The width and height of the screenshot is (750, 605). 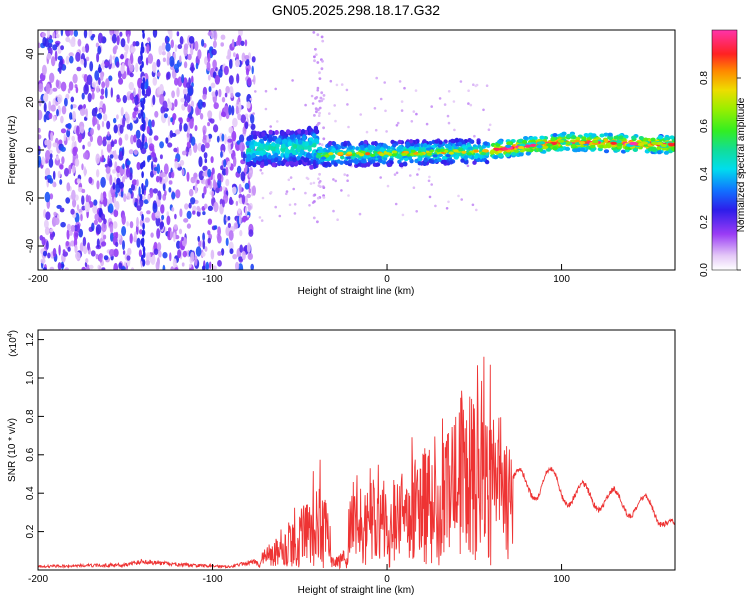 What do you see at coordinates (30, 102) in the screenshot?
I see `spectrogram-y-tick-label: 20` at bounding box center [30, 102].